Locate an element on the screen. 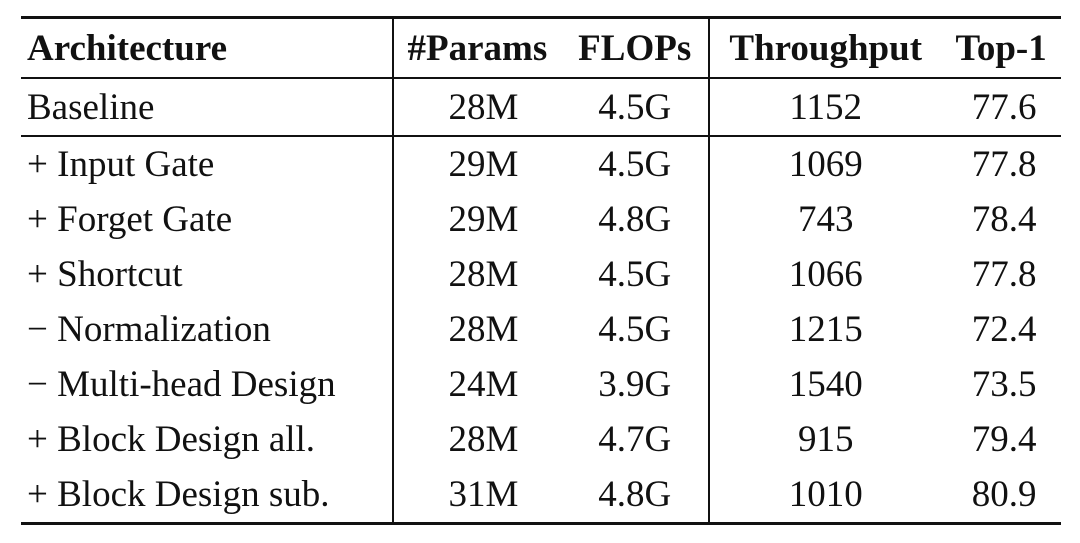 The height and width of the screenshot is (543, 1080). cell-architecture: + Shortcut is located at coordinates (207, 274).